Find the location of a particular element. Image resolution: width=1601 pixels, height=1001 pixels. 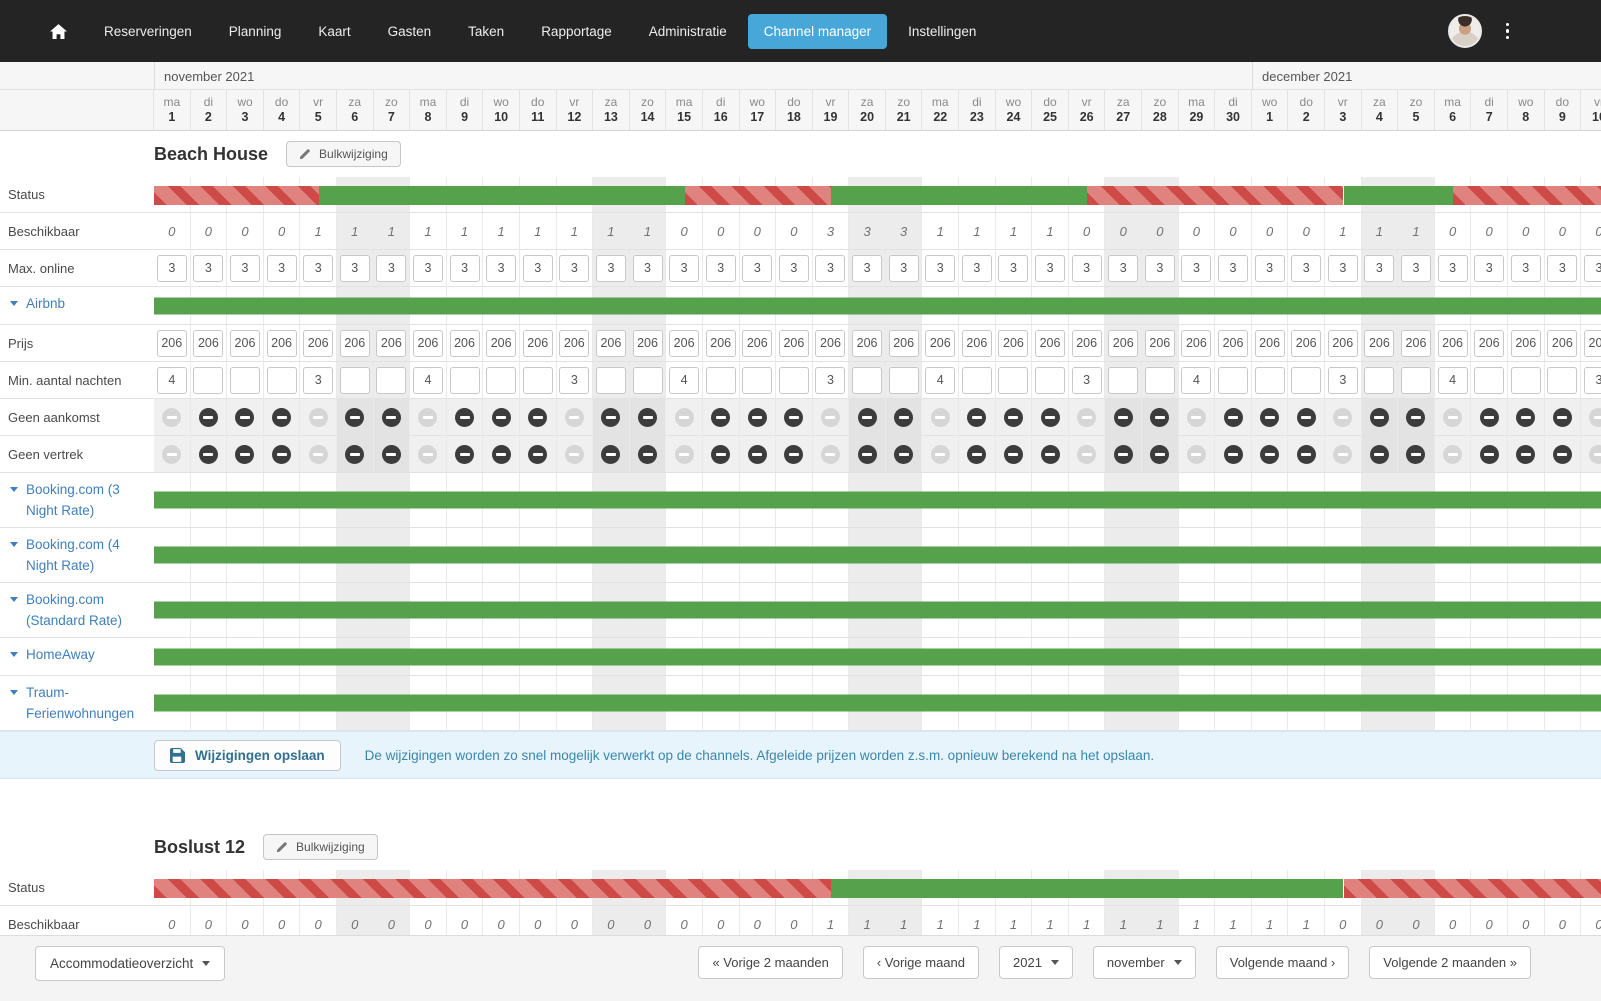

channel-row-toggle: Airbnb is located at coordinates (77, 305).